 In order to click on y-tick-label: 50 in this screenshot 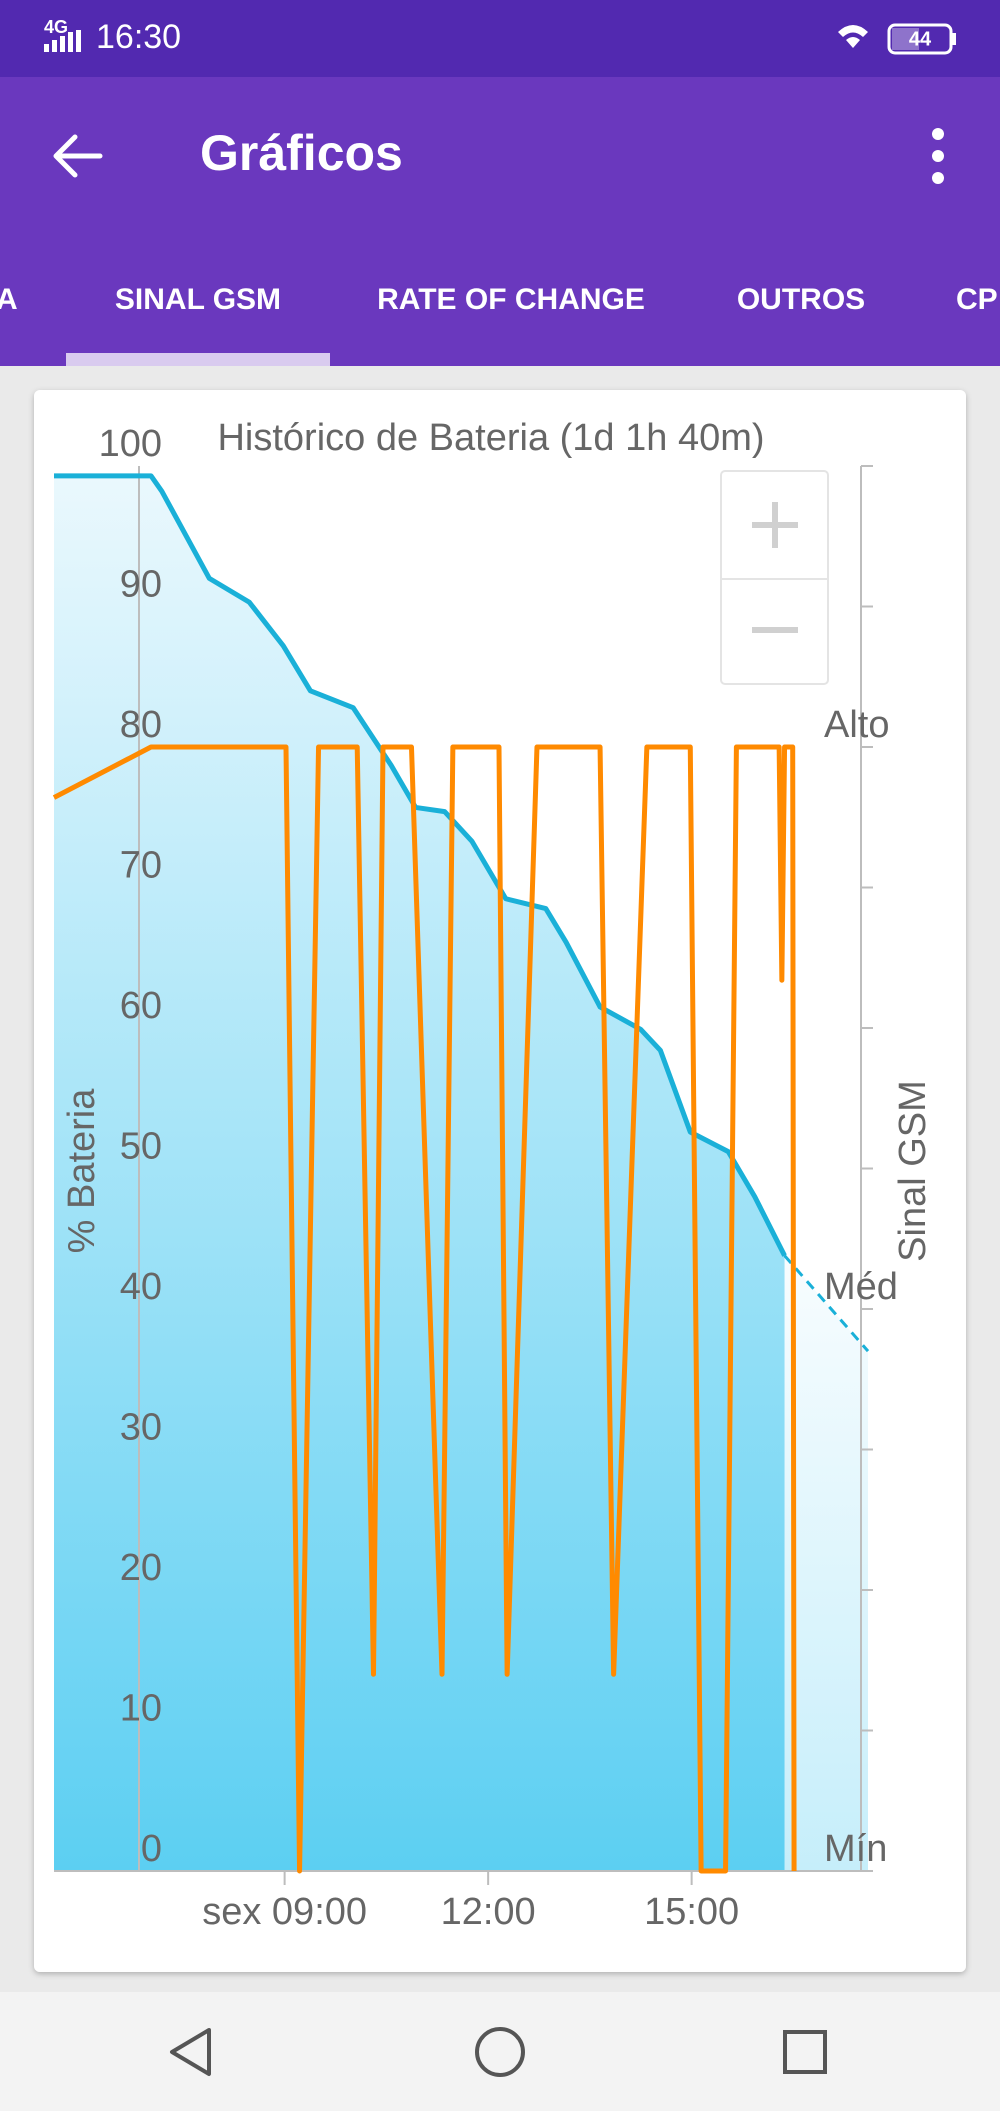, I will do `click(141, 1147)`.